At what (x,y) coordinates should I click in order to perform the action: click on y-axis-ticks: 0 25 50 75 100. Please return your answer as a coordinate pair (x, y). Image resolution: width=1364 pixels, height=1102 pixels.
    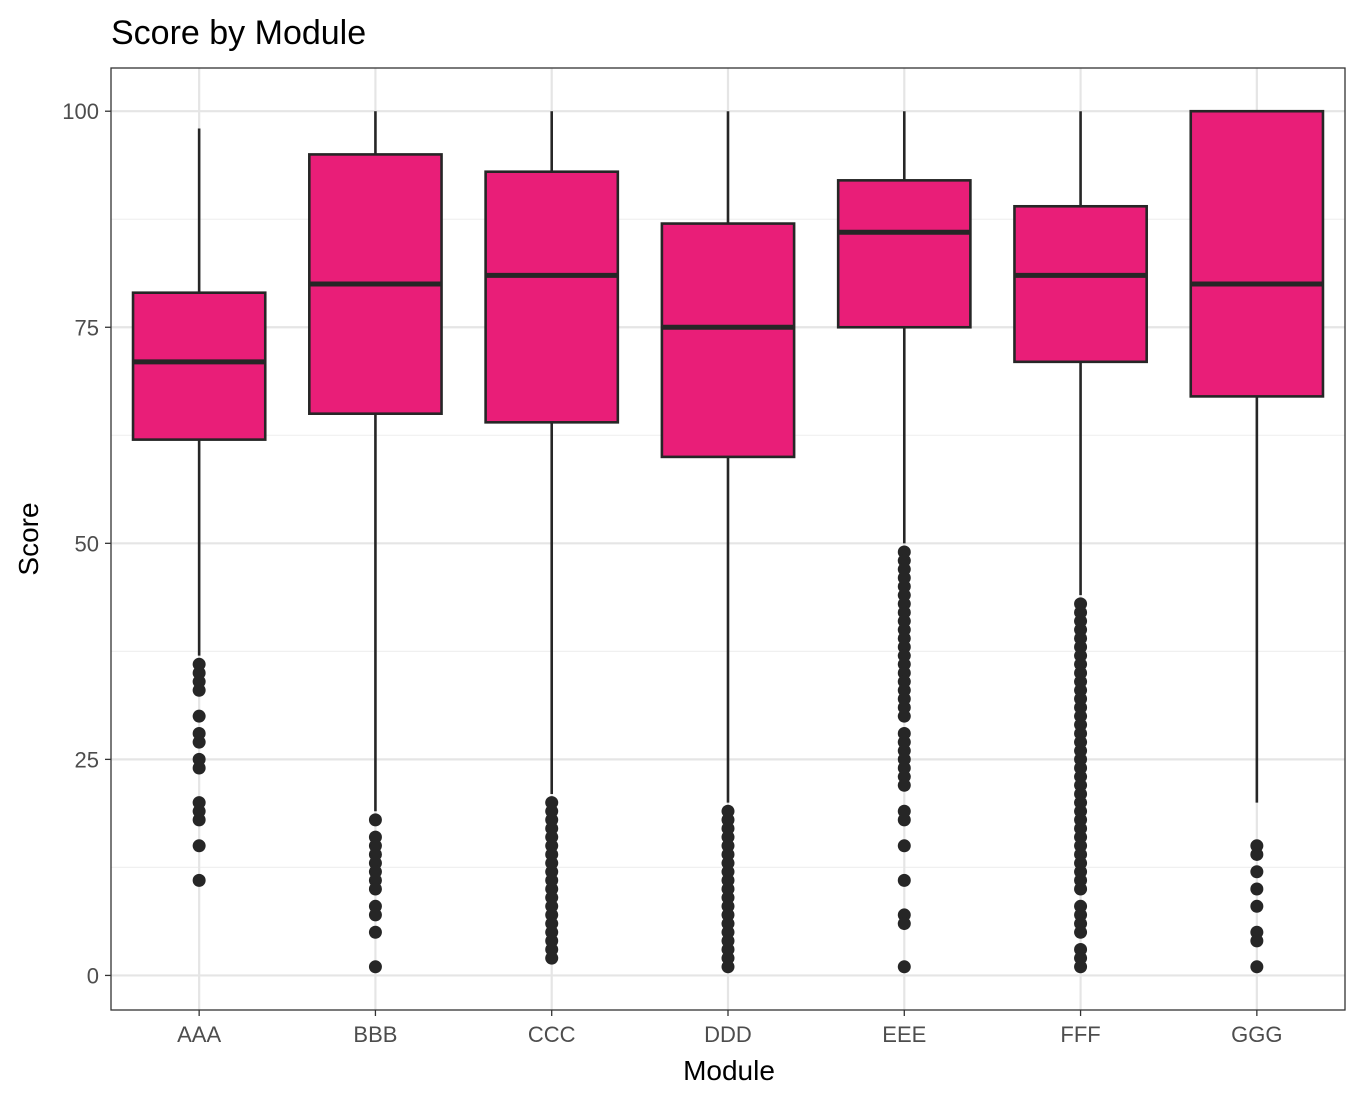
    Looking at the image, I should click on (86, 543).